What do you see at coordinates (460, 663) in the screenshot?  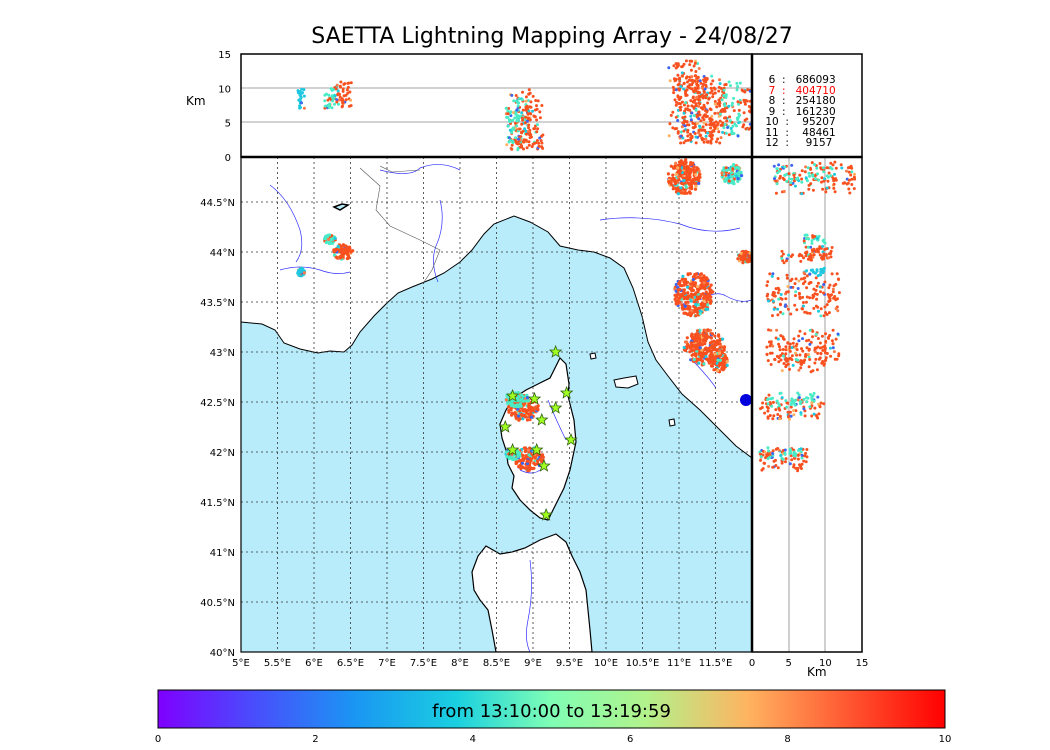 I see `lon-tick-label: 8°E` at bounding box center [460, 663].